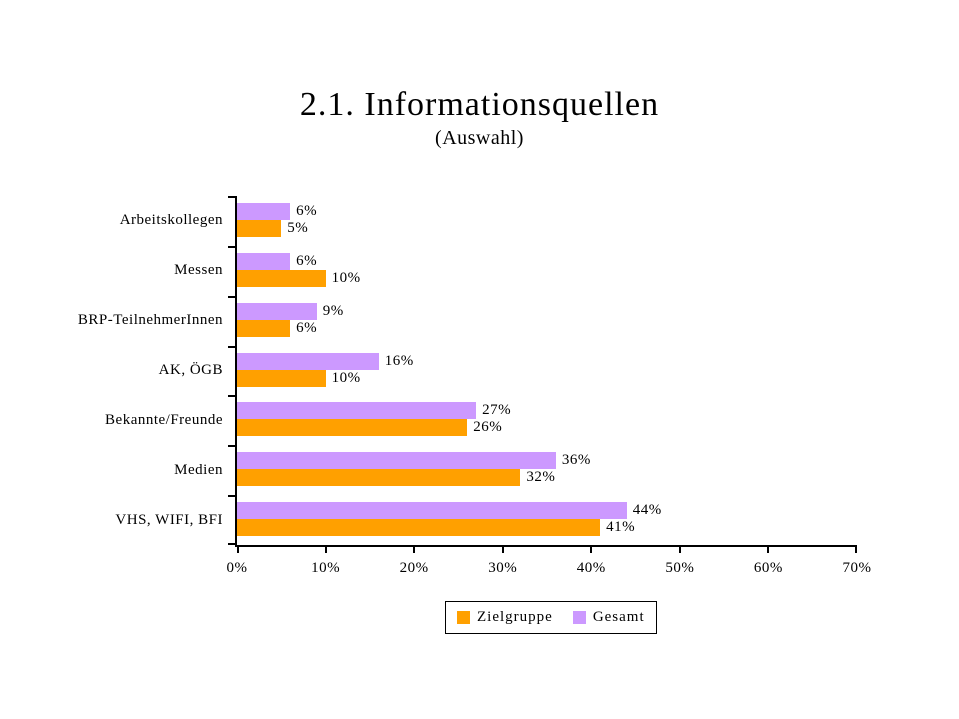 The image size is (959, 719). I want to click on bar-value-label: 27%, so click(497, 410).